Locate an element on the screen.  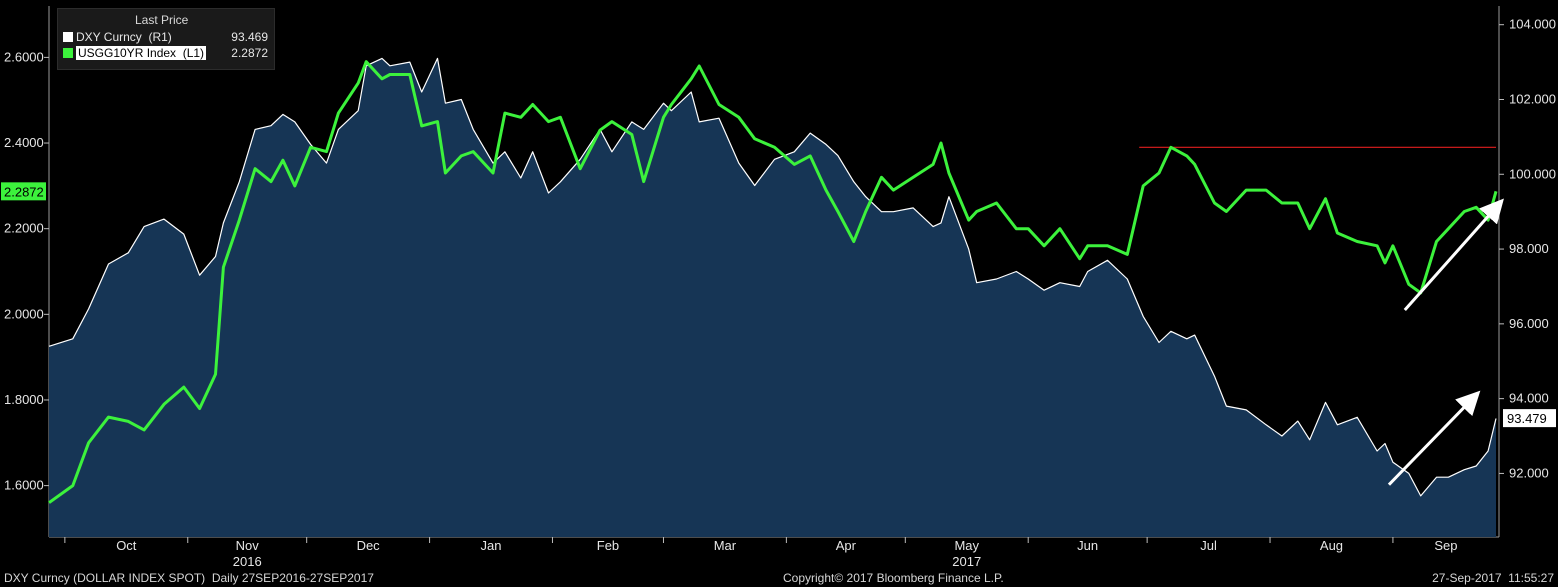
x-tick-label: Nov is located at coordinates (248, 545).